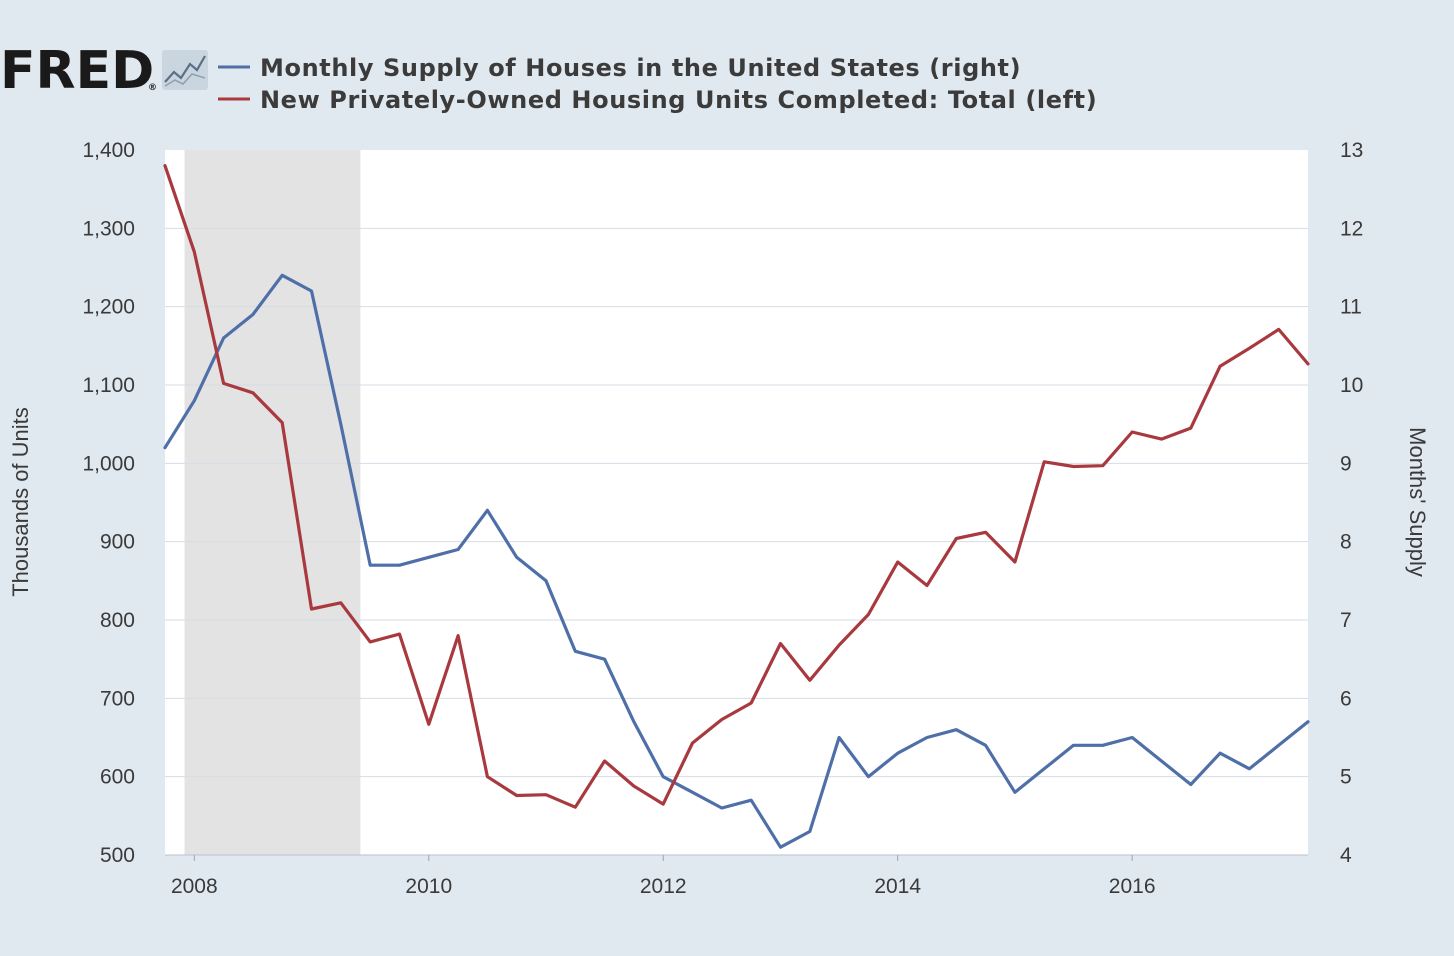  What do you see at coordinates (108, 150) in the screenshot?
I see `left-tick-label: 1,400` at bounding box center [108, 150].